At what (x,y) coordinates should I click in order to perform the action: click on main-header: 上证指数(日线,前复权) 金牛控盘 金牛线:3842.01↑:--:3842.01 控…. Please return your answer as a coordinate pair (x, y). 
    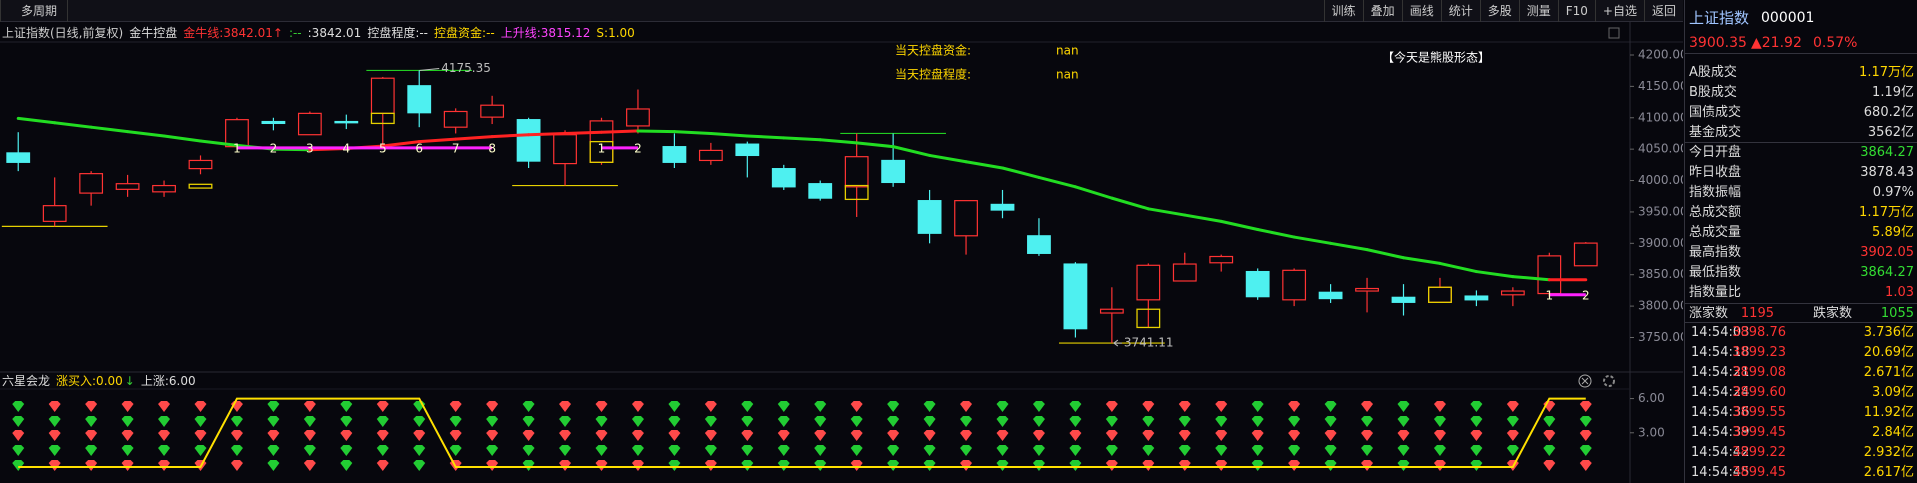
    Looking at the image, I should click on (318, 32).